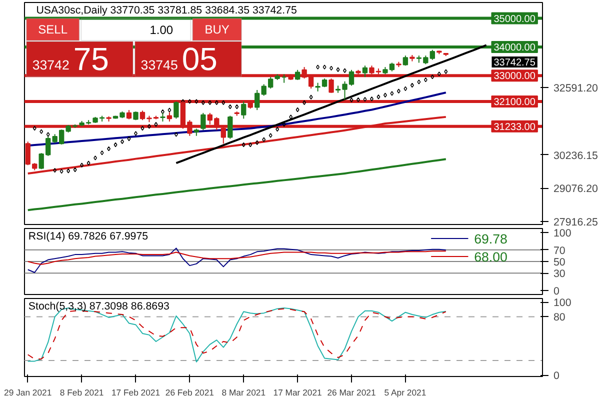 This screenshot has height=400, width=600. Describe the element at coordinates (217, 29) in the screenshot. I see `annotation: BUY` at that location.